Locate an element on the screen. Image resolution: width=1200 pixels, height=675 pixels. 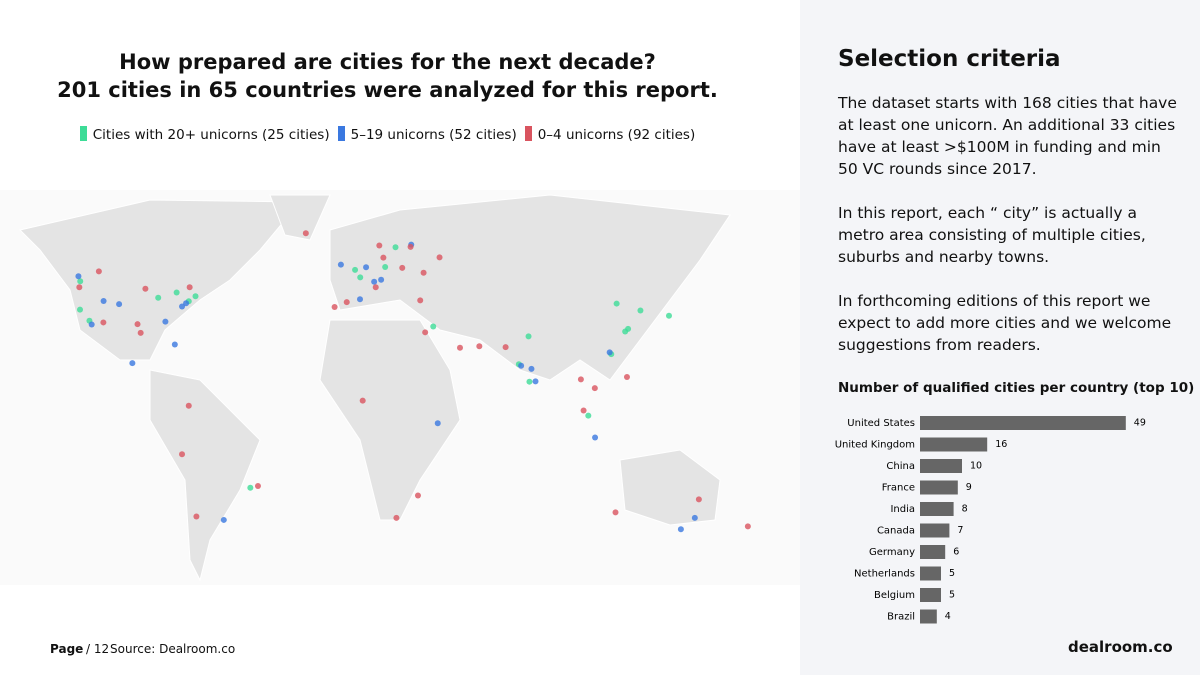
y-tick-label: Canada is located at coordinates (896, 531).